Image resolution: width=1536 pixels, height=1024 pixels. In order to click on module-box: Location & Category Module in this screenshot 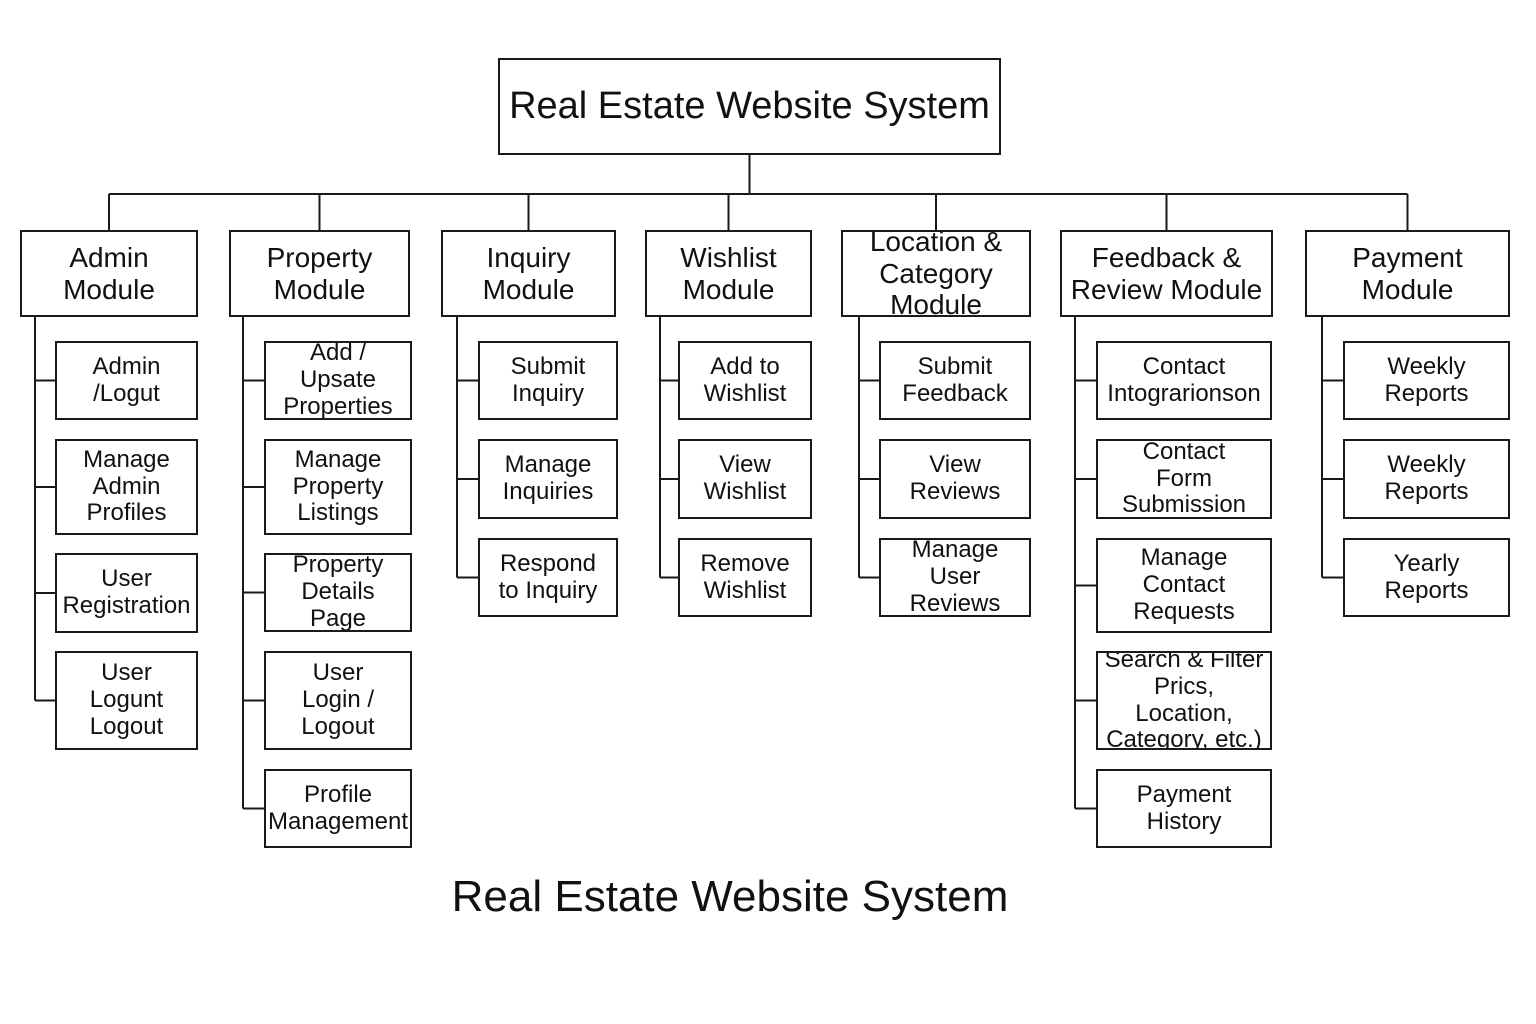, I will do `click(936, 273)`.